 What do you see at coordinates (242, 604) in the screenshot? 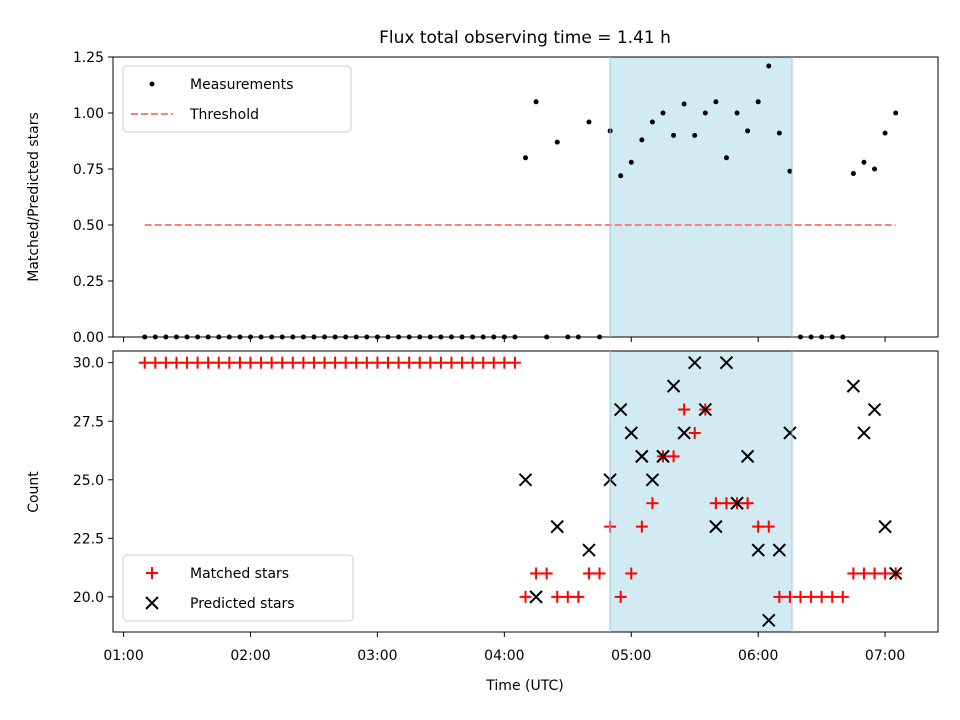
I see `legend-label-predicted: Predicted stars` at bounding box center [242, 604].